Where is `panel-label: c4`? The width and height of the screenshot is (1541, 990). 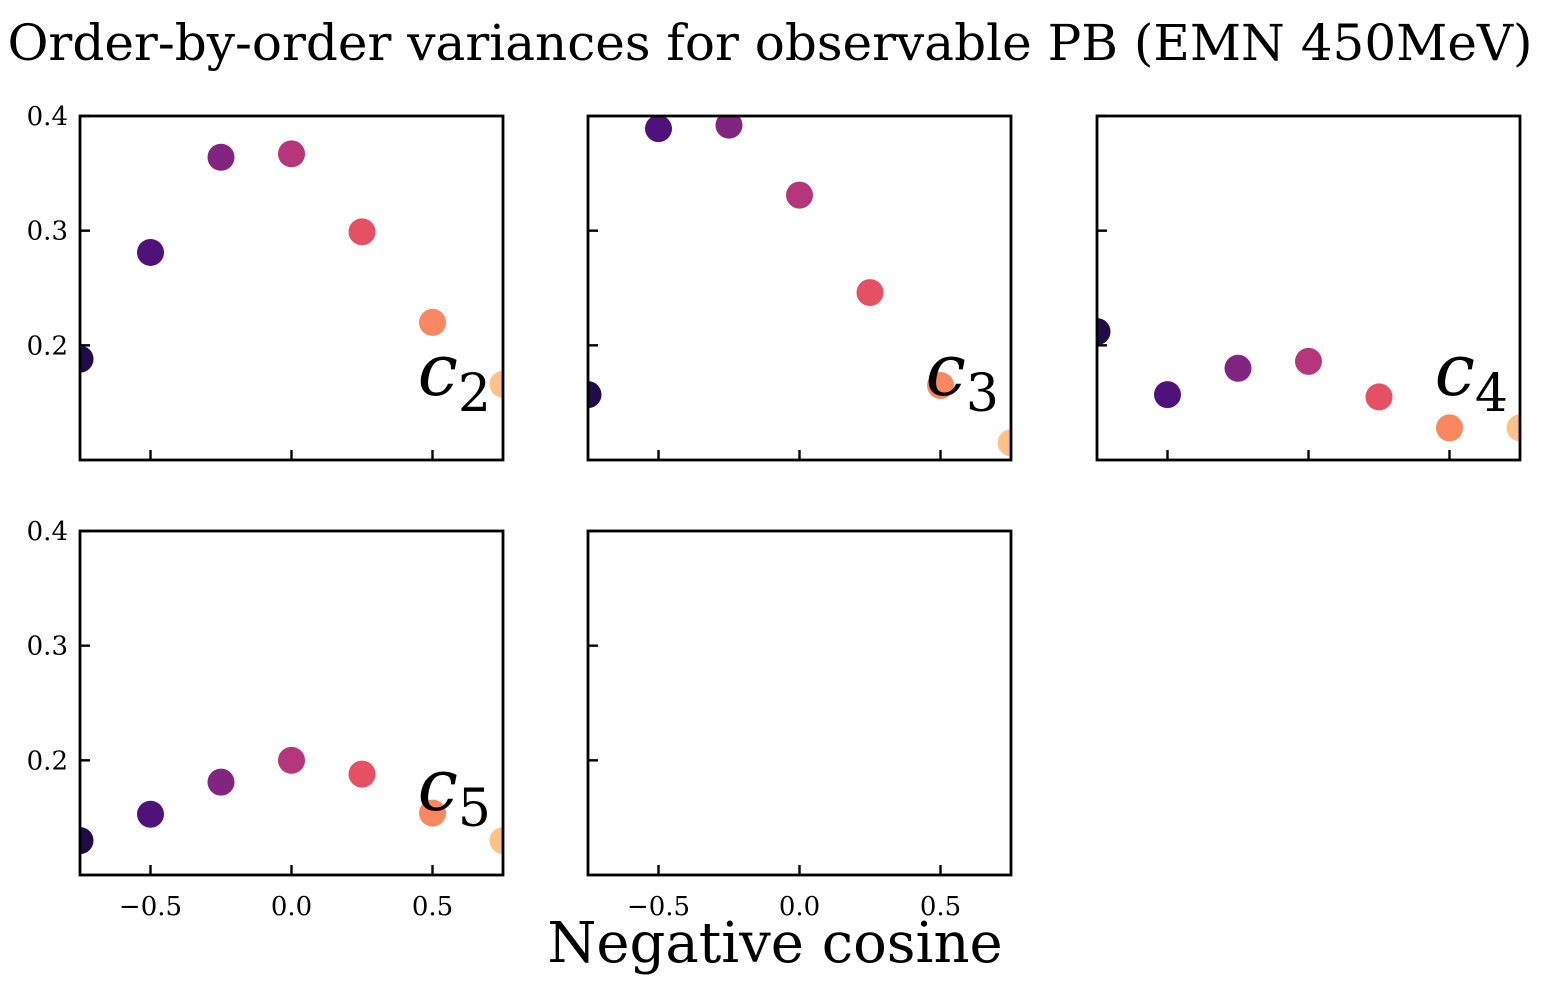 panel-label: c4 is located at coordinates (1471, 376).